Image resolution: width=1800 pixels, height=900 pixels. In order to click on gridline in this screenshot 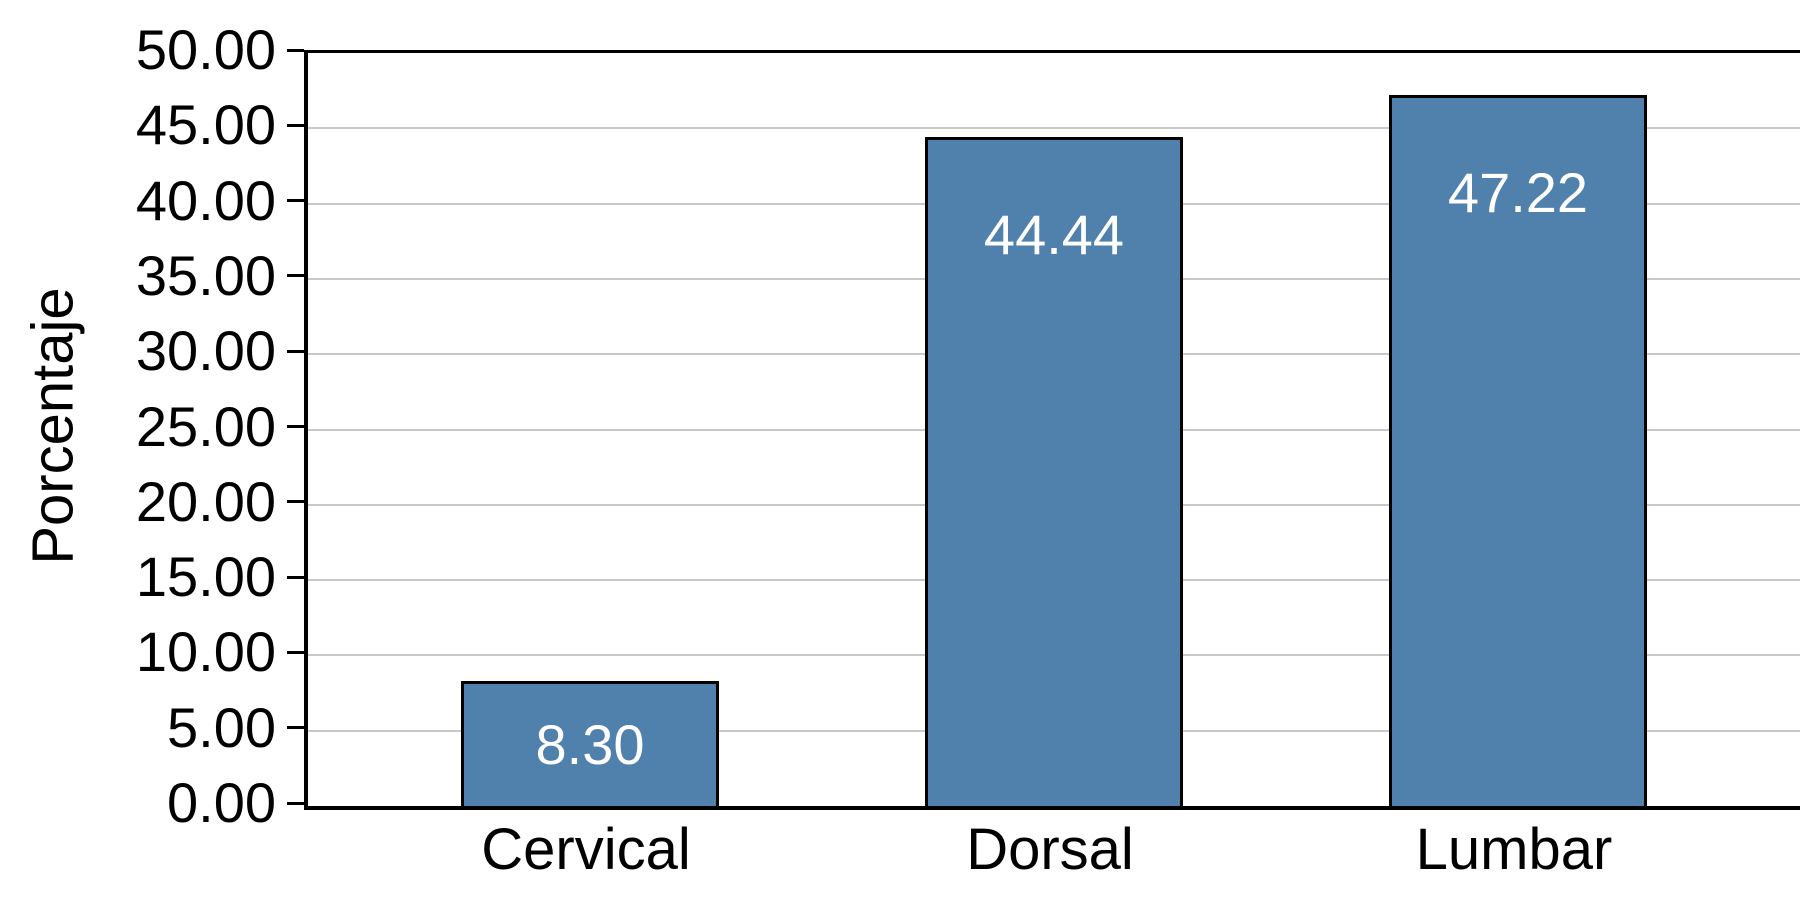, I will do `click(1054, 128)`.